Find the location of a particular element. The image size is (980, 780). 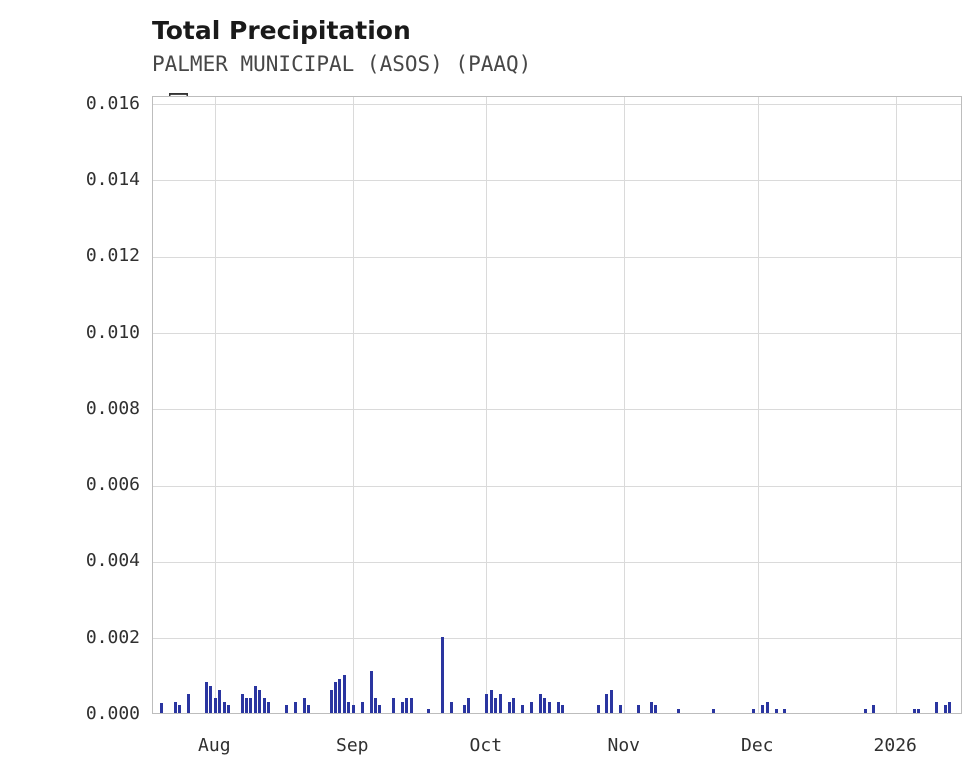

x-tick-label: Sep is located at coordinates (352, 745).